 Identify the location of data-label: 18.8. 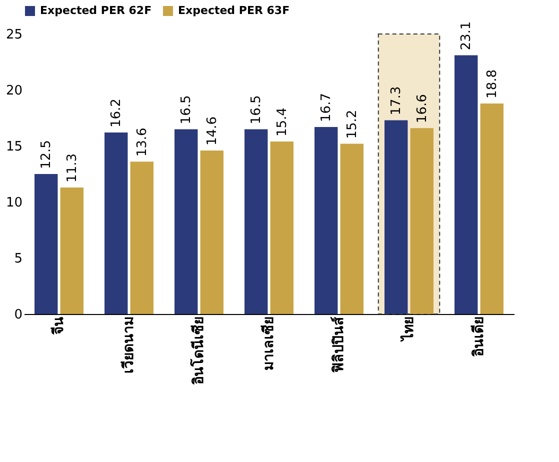
(492, 83).